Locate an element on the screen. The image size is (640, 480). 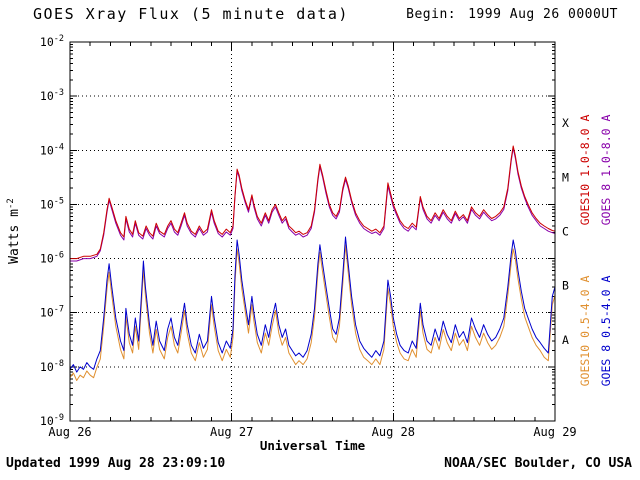
flare-class-letter: M is located at coordinates (565, 177).